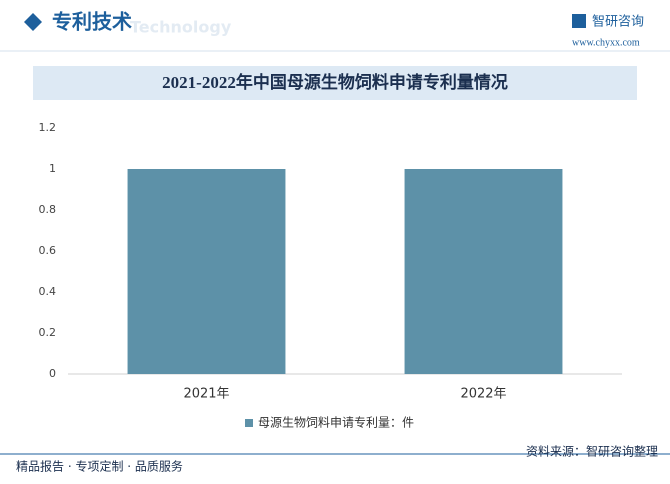 Image resolution: width=670 pixels, height=484 pixels. What do you see at coordinates (483, 394) in the screenshot?
I see `x-tick-label: 2022年` at bounding box center [483, 394].